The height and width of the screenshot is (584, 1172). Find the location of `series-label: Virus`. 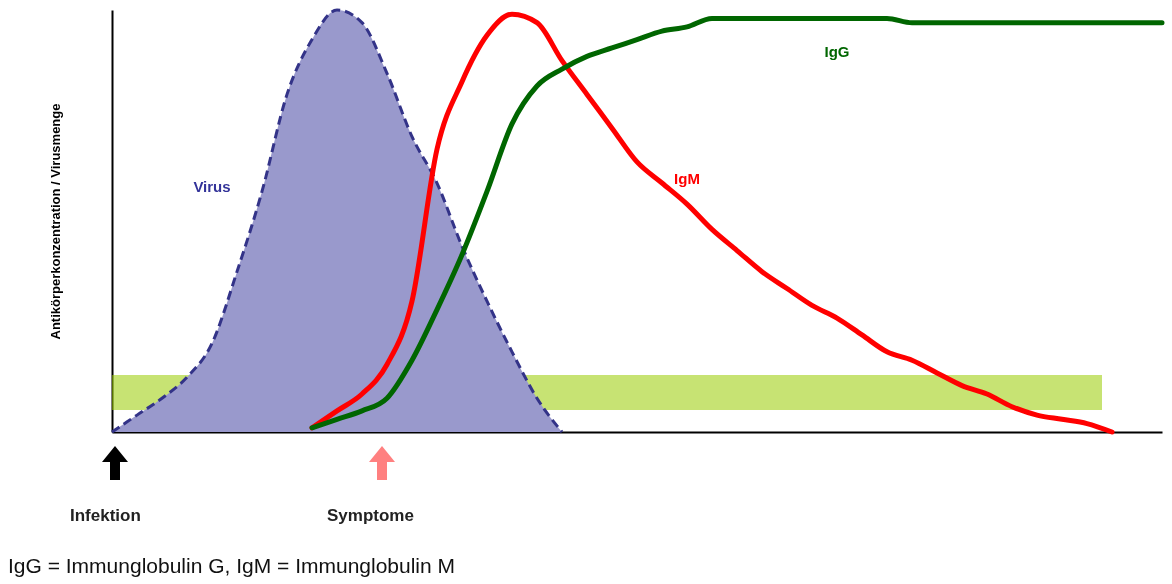

series-label: Virus is located at coordinates (212, 187).